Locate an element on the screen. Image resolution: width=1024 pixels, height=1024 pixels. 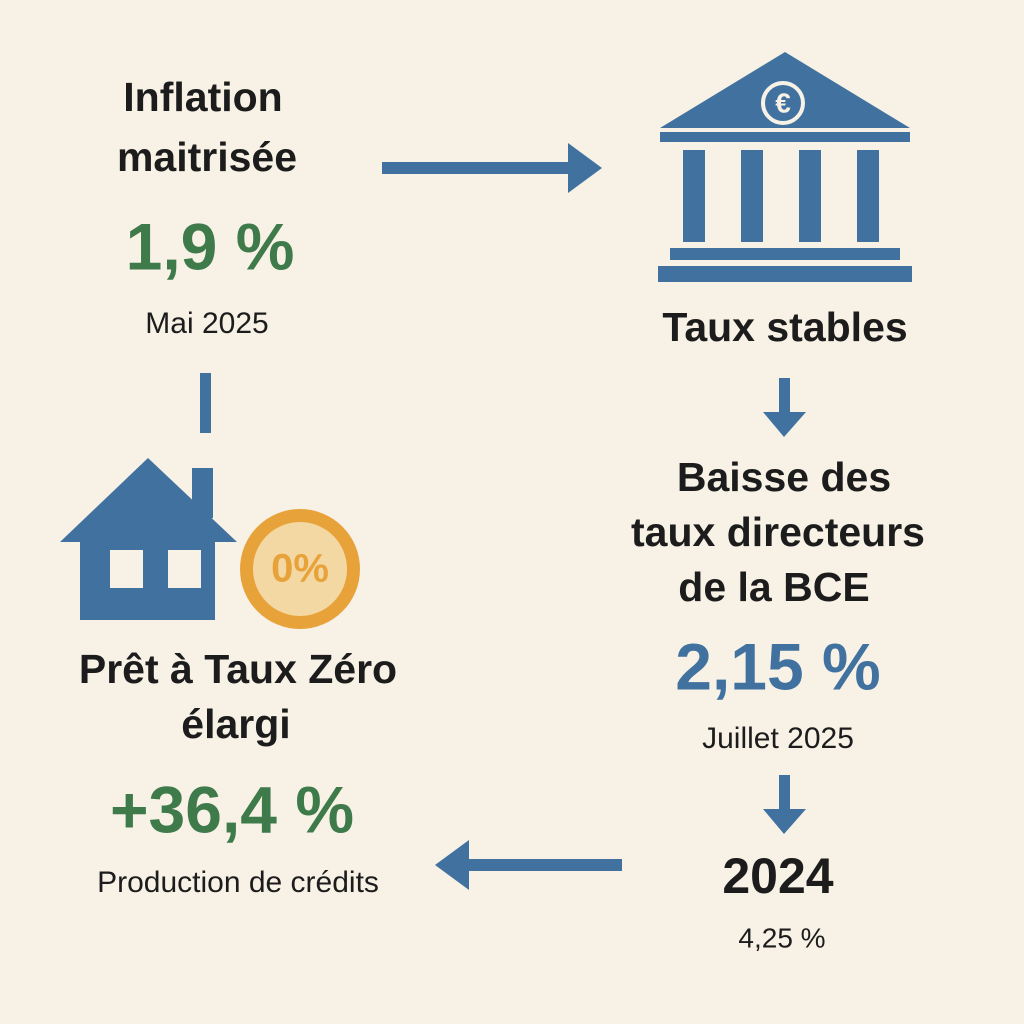
arrow-left is located at coordinates (528, 865).